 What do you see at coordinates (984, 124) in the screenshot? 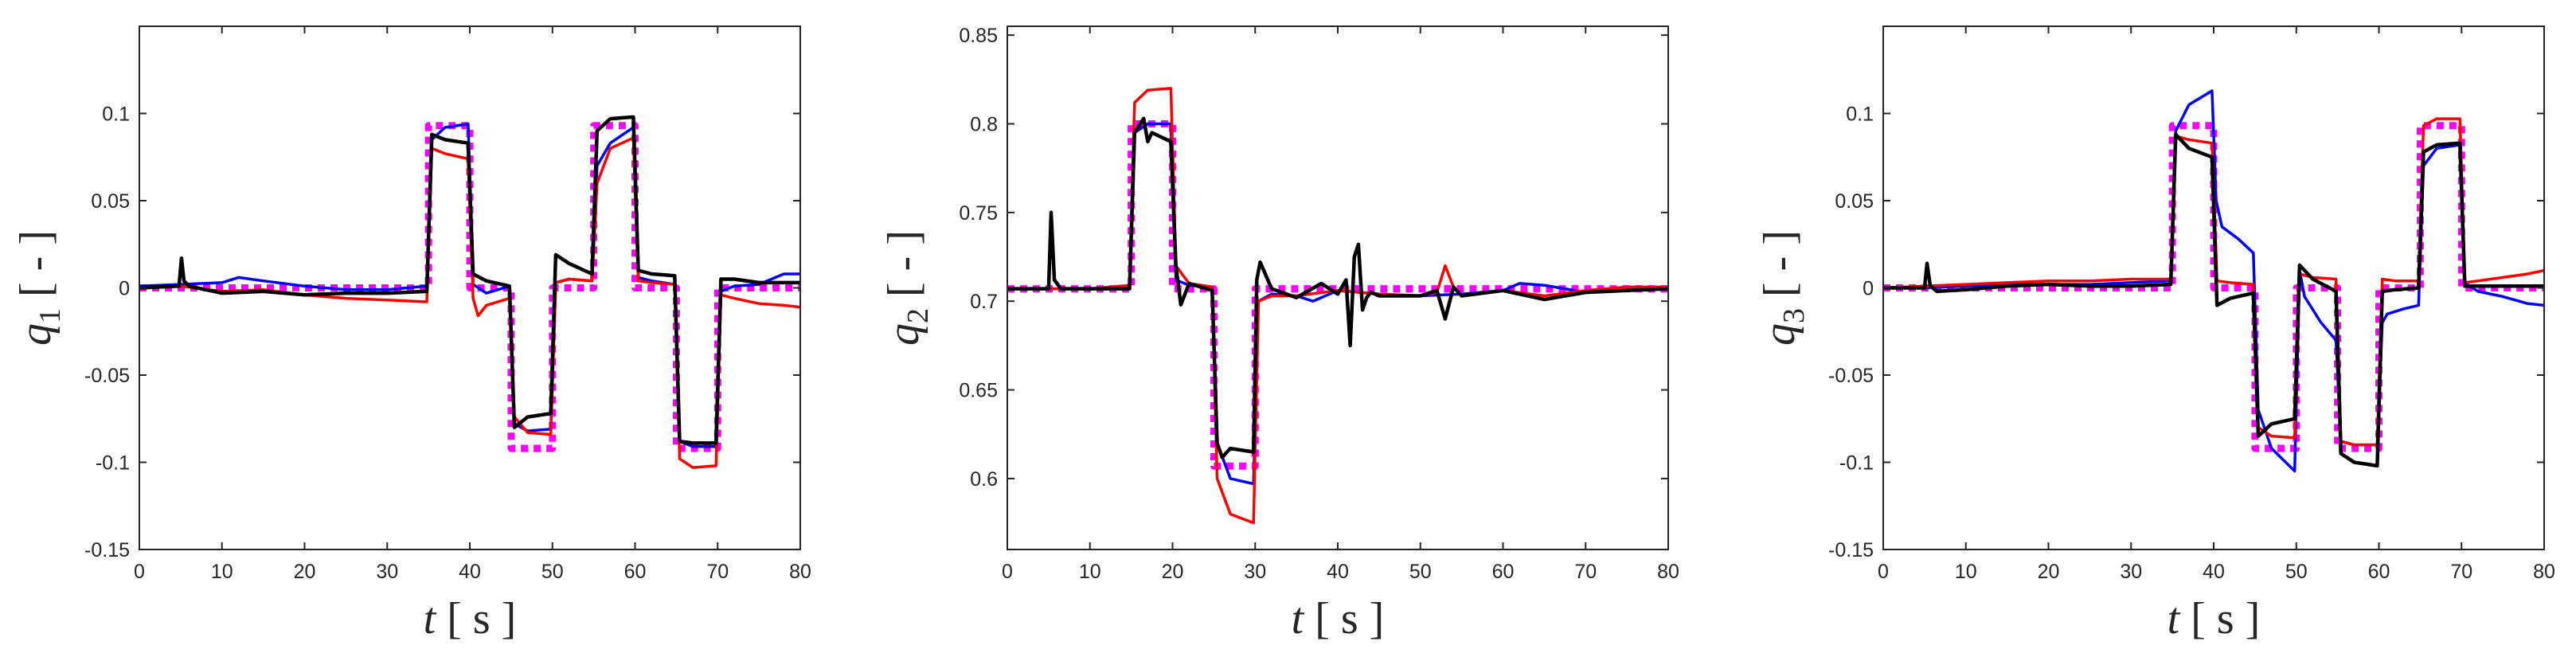
I see `y-tick-label: 0.8` at bounding box center [984, 124].